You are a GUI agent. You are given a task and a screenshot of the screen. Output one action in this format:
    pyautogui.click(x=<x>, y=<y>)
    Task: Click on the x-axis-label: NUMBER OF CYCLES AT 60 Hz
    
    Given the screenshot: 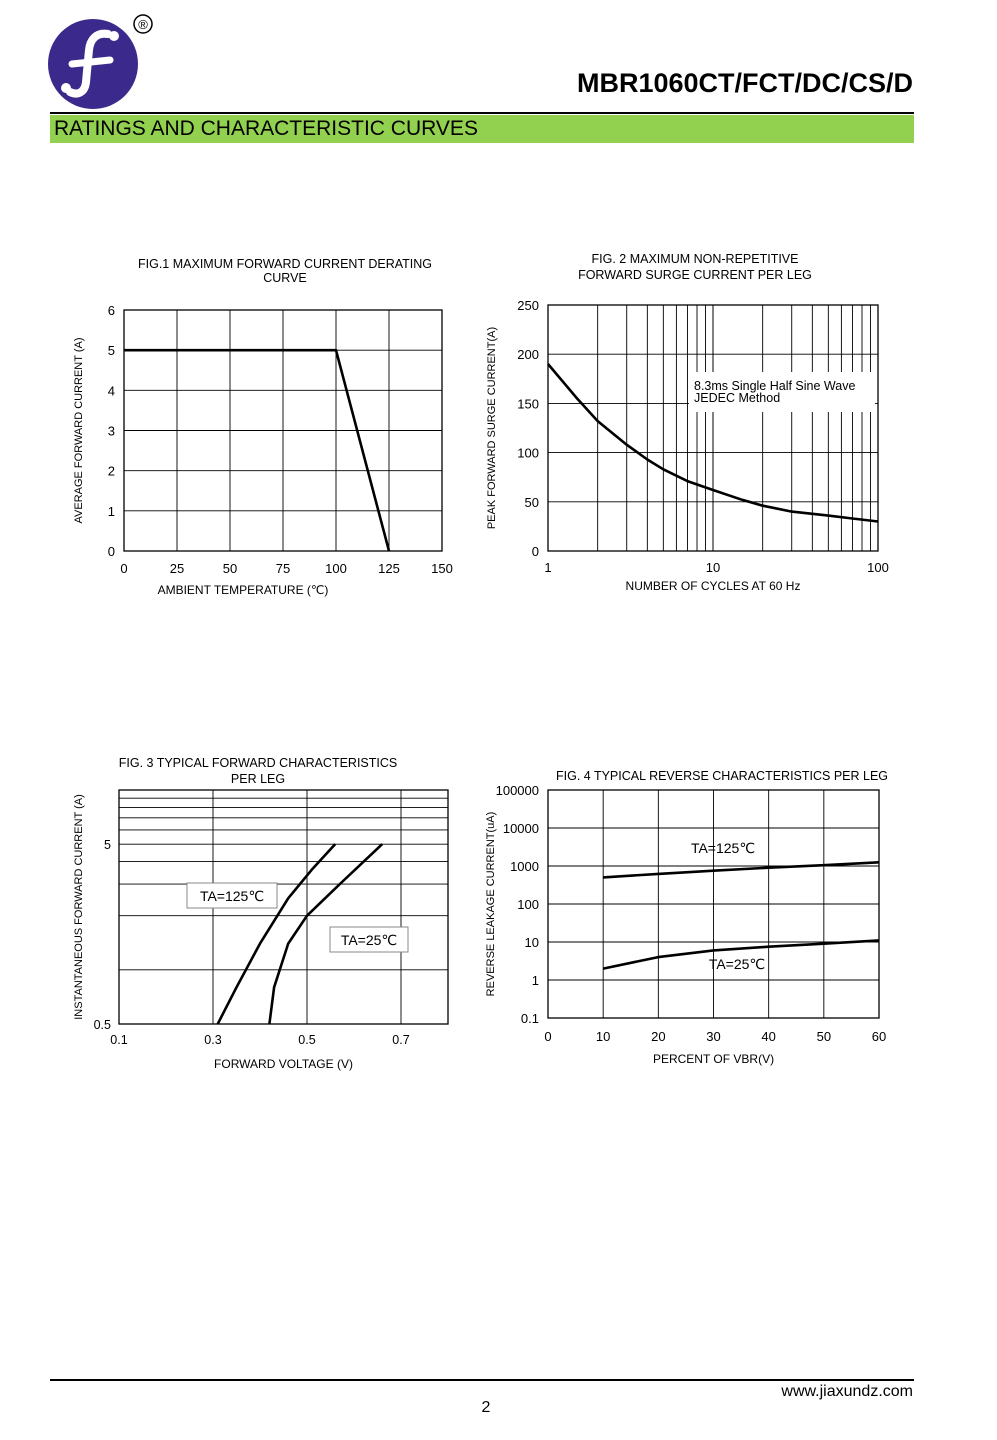 What is the action you would take?
    pyautogui.click(x=713, y=586)
    